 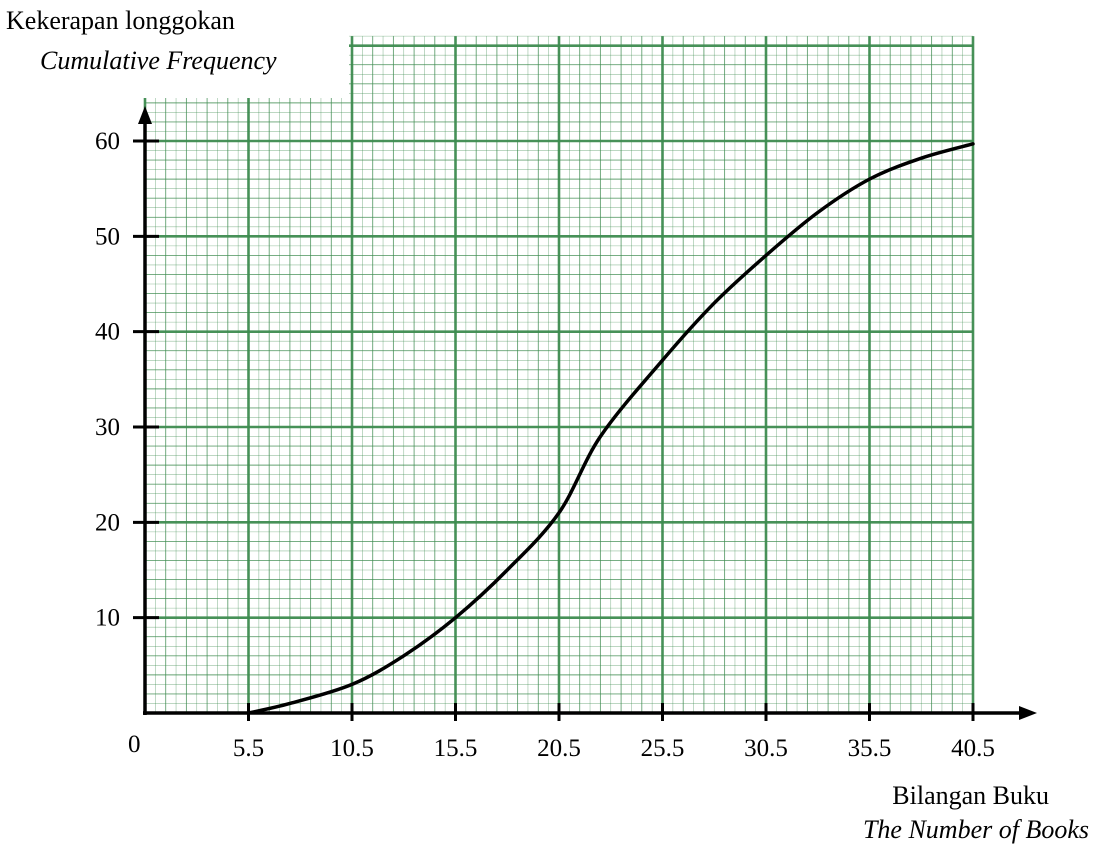 I want to click on label-background-mask, so click(x=174, y=49).